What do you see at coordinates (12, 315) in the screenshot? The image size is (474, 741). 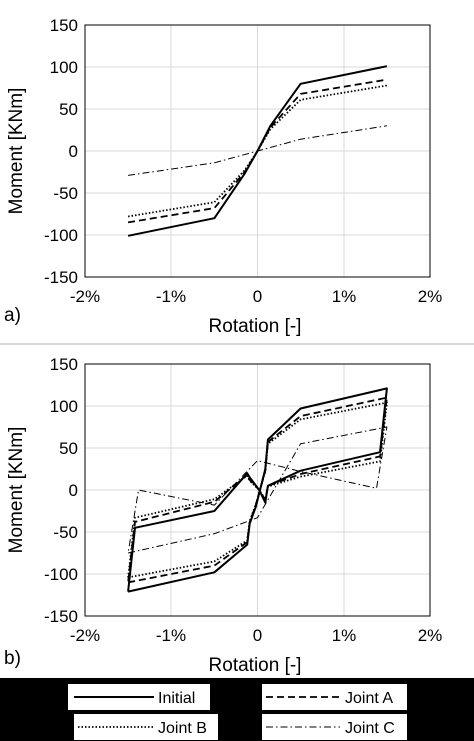 I see `panel-letter: a)` at bounding box center [12, 315].